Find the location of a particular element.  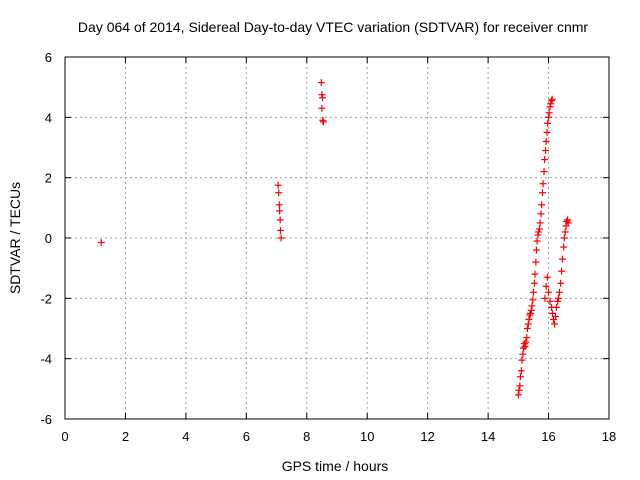

x-tick-label: 4 is located at coordinates (185, 436).